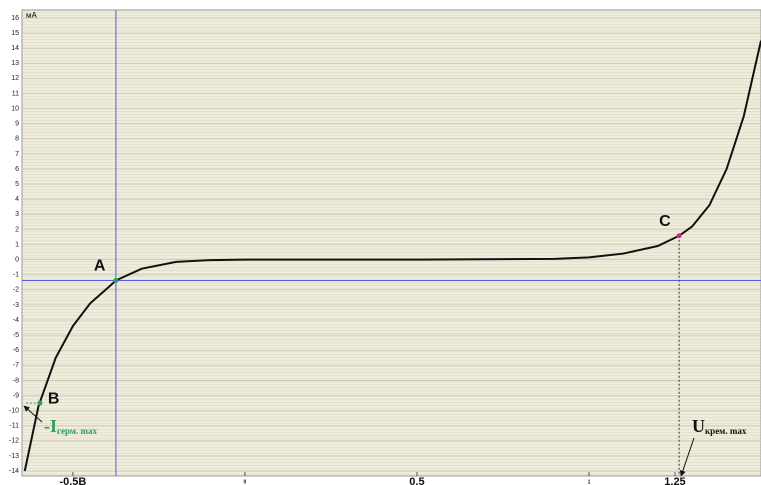 The height and width of the screenshot is (485, 761). Describe the element at coordinates (16, 380) in the screenshot. I see `y-tick-label: -8` at that location.